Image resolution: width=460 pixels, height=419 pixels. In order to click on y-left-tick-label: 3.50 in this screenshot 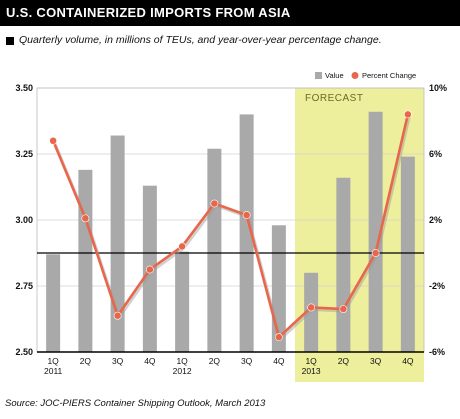, I will do `click(24, 88)`.